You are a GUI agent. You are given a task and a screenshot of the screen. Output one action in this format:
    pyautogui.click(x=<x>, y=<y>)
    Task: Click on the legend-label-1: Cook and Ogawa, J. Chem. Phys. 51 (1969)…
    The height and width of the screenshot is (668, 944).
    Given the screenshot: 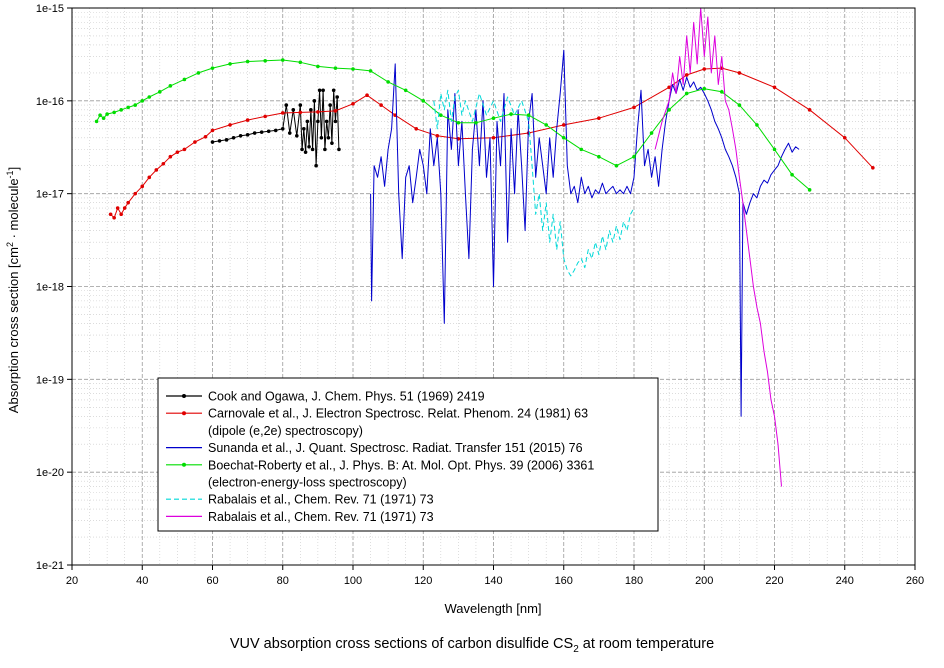 What is the action you would take?
    pyautogui.click(x=346, y=397)
    